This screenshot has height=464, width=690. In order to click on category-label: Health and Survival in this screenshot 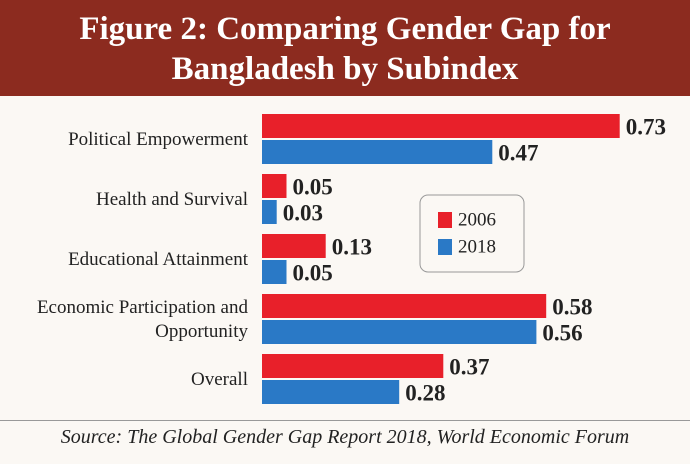, I will do `click(172, 199)`.